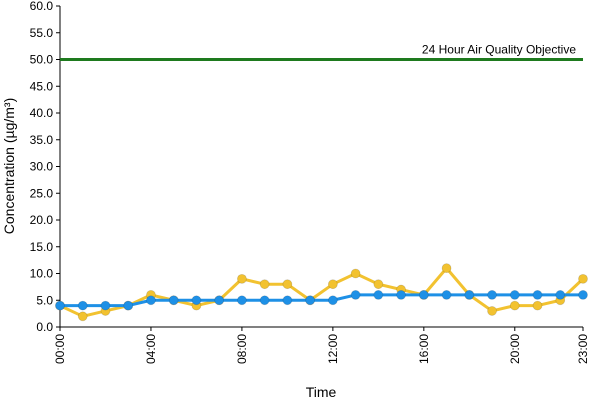 Image resolution: width=600 pixels, height=400 pixels. Describe the element at coordinates (44, 300) in the screenshot. I see `y-tick-label: 5.0` at that location.